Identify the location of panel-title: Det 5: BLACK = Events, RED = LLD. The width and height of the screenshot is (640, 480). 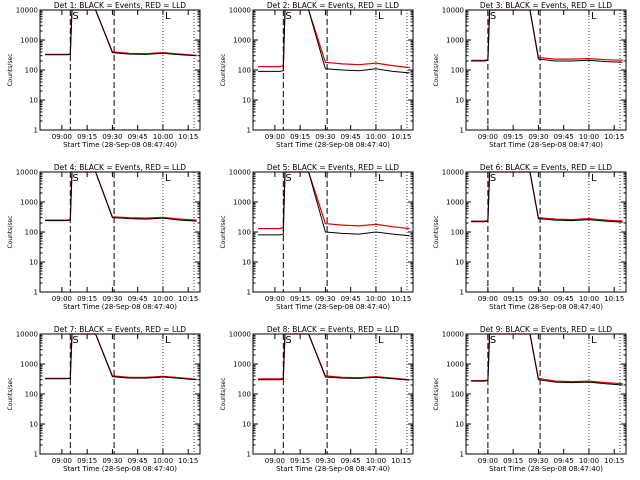
(333, 167).